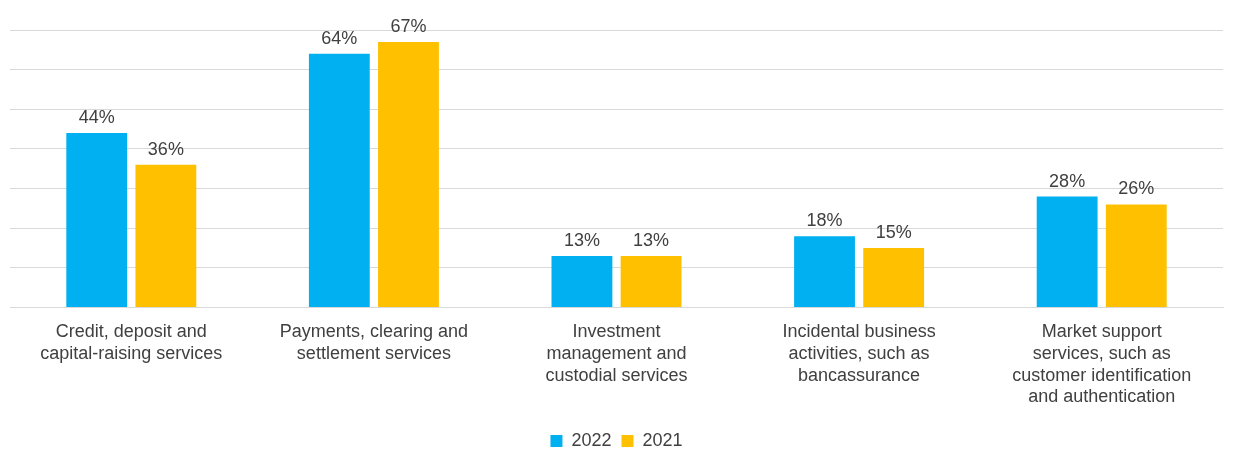 This screenshot has height=460, width=1233. I want to click on x-tick-label: Incidental business activities, such as bancassurance, so click(859, 353).